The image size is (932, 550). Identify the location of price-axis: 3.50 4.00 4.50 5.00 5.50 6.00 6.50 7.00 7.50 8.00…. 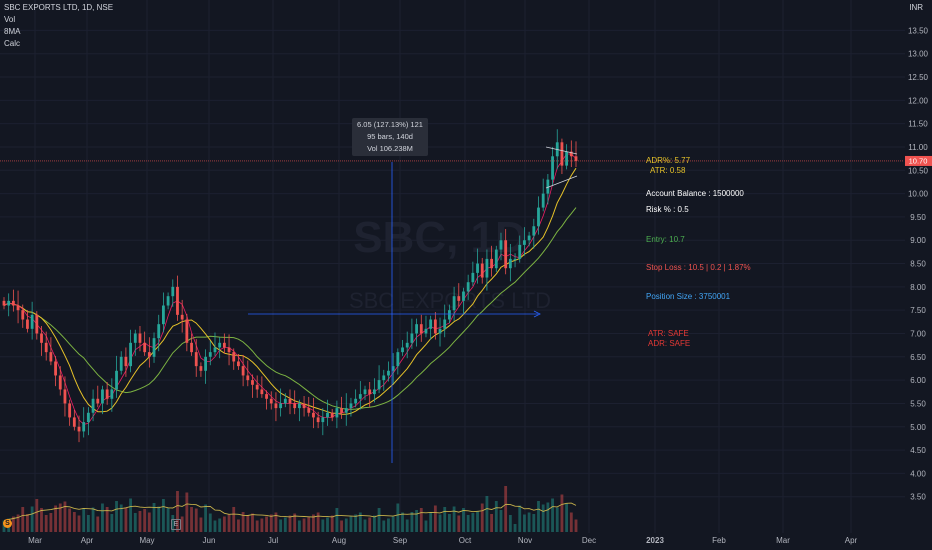
(918, 263).